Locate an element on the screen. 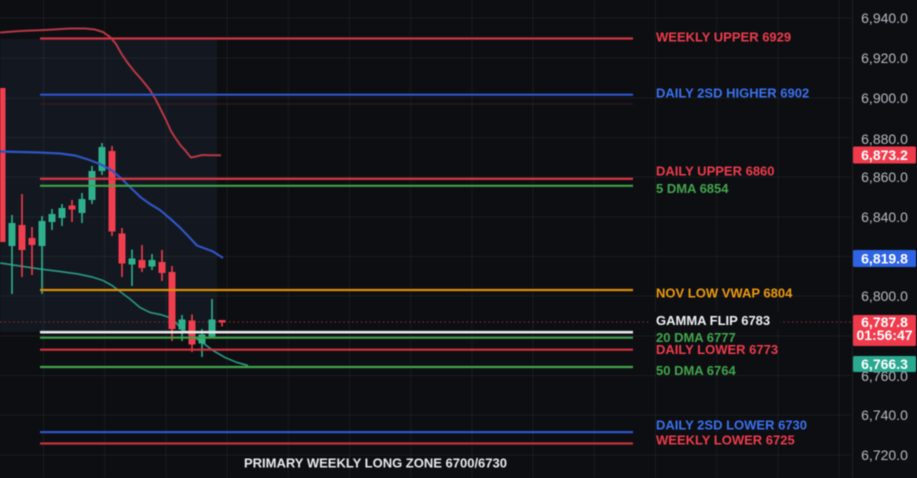  svg-text: 01:56:47 is located at coordinates (884, 335).